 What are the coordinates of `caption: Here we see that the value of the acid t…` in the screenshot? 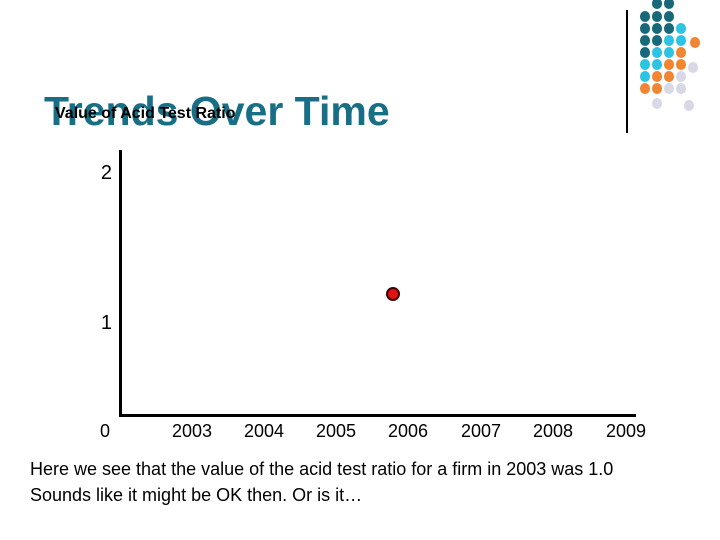 It's located at (355, 482).